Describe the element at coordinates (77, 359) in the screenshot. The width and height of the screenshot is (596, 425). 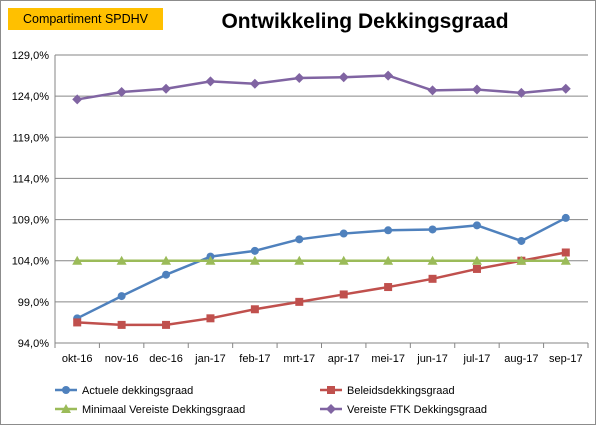
I see `x-tick-label: okt-16` at that location.